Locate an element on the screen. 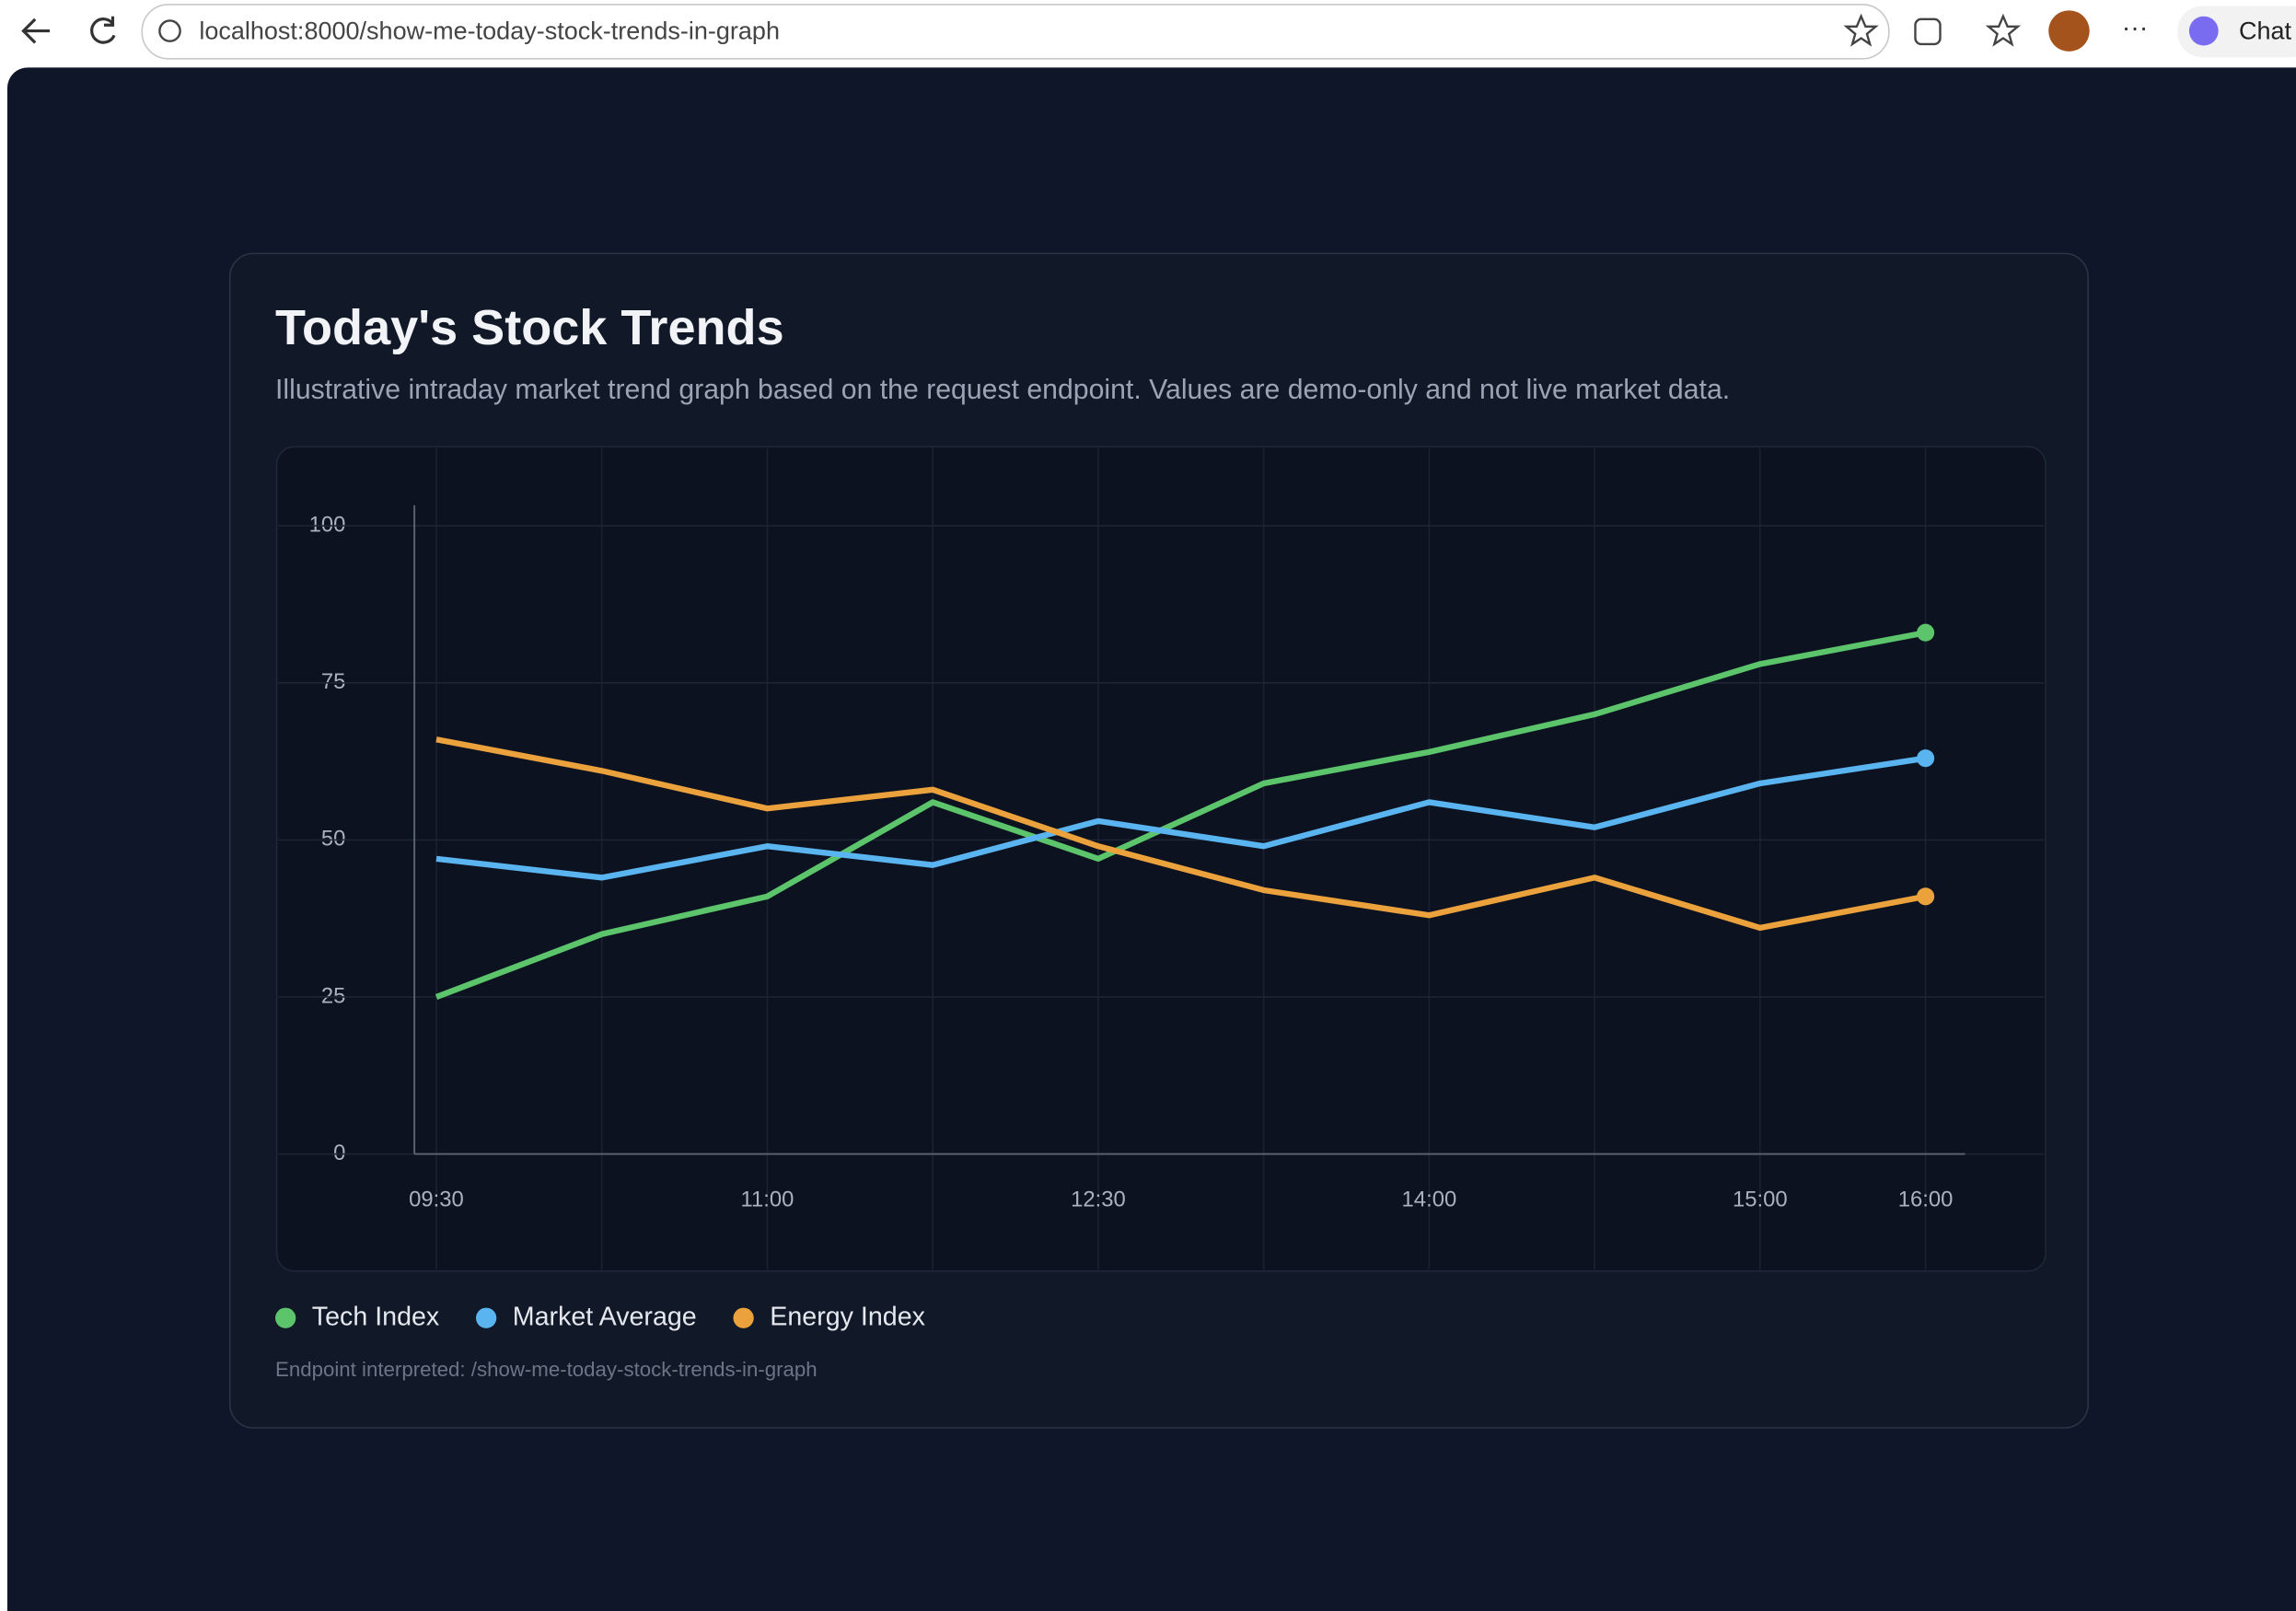 The image size is (2296, 1611). legend-label: Market Average is located at coordinates (605, 1316).